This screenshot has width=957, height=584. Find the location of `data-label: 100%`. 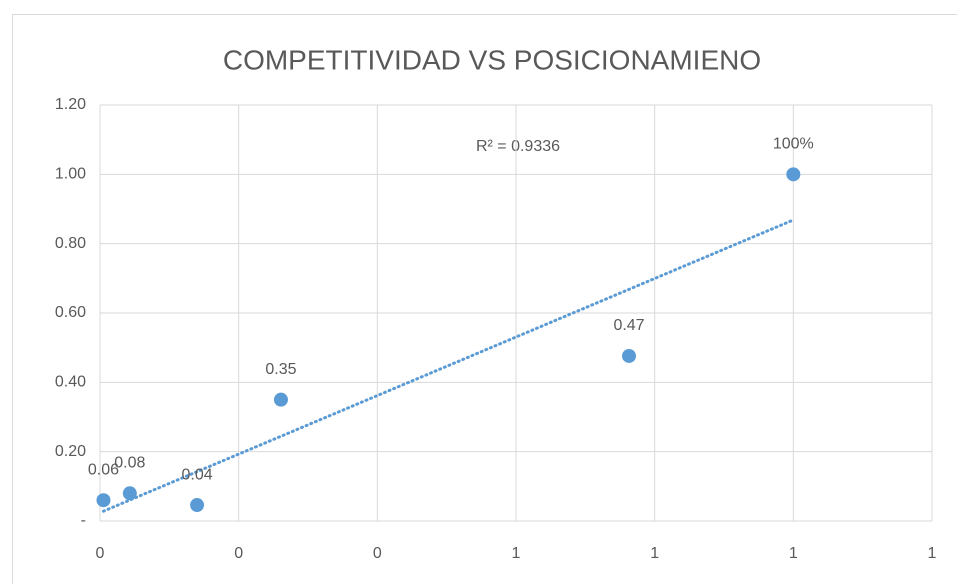

data-label: 100% is located at coordinates (793, 144).